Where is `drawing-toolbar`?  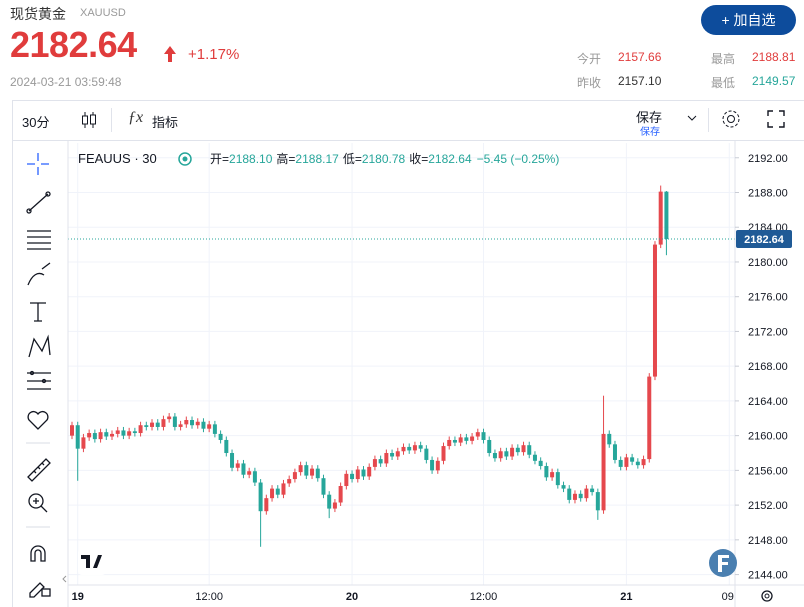
drawing-toolbar is located at coordinates (38, 375).